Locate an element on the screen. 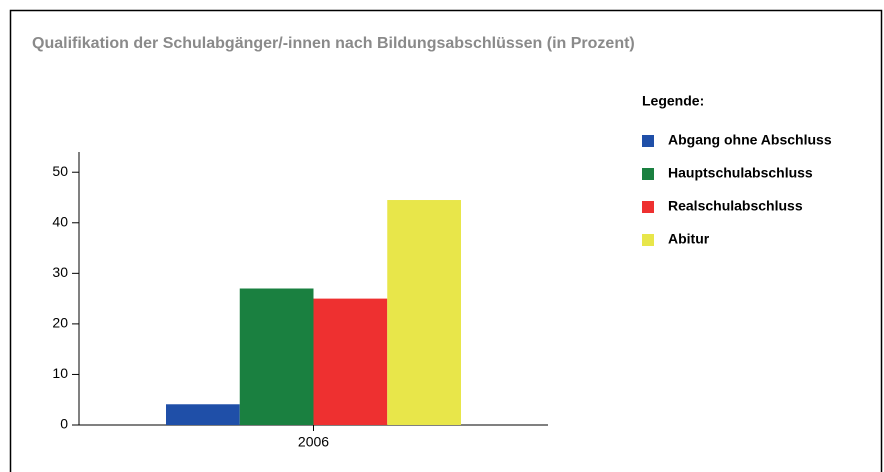  legend-label: Abgang ohne Abschluss is located at coordinates (750, 140).